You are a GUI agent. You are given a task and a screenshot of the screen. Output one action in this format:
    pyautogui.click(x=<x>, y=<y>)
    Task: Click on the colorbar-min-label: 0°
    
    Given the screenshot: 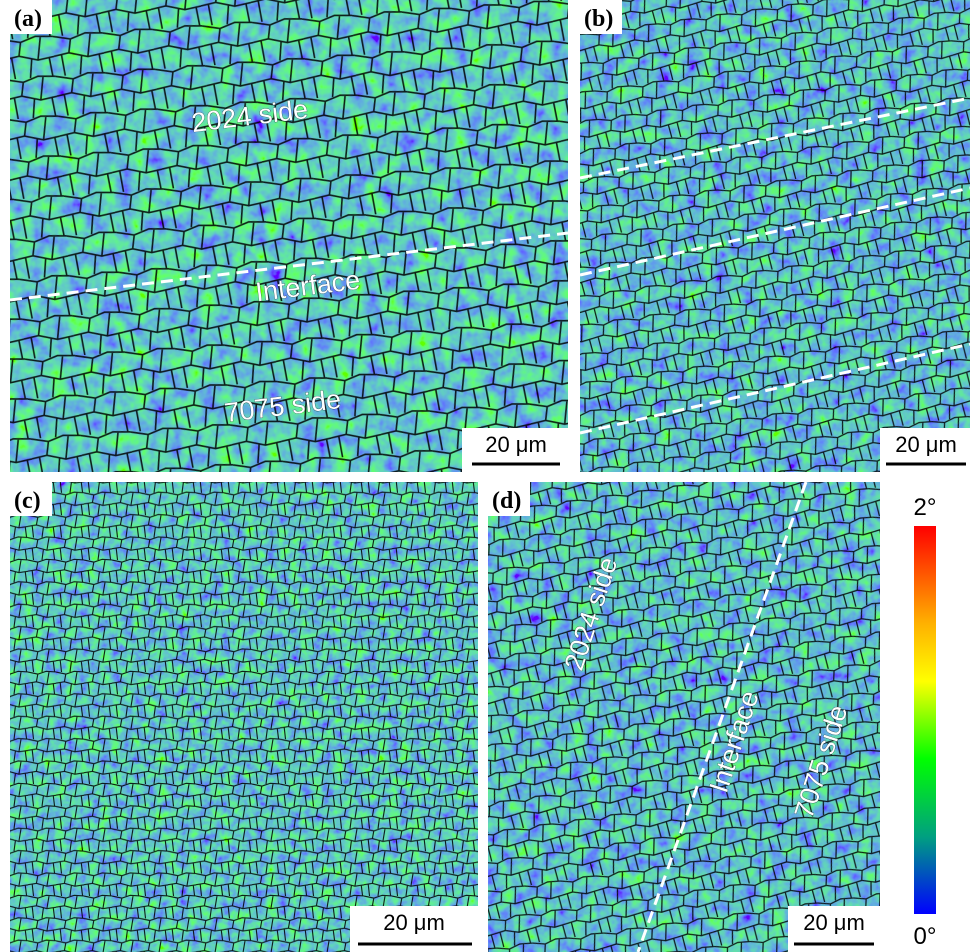 What is the action you would take?
    pyautogui.click(x=925, y=936)
    